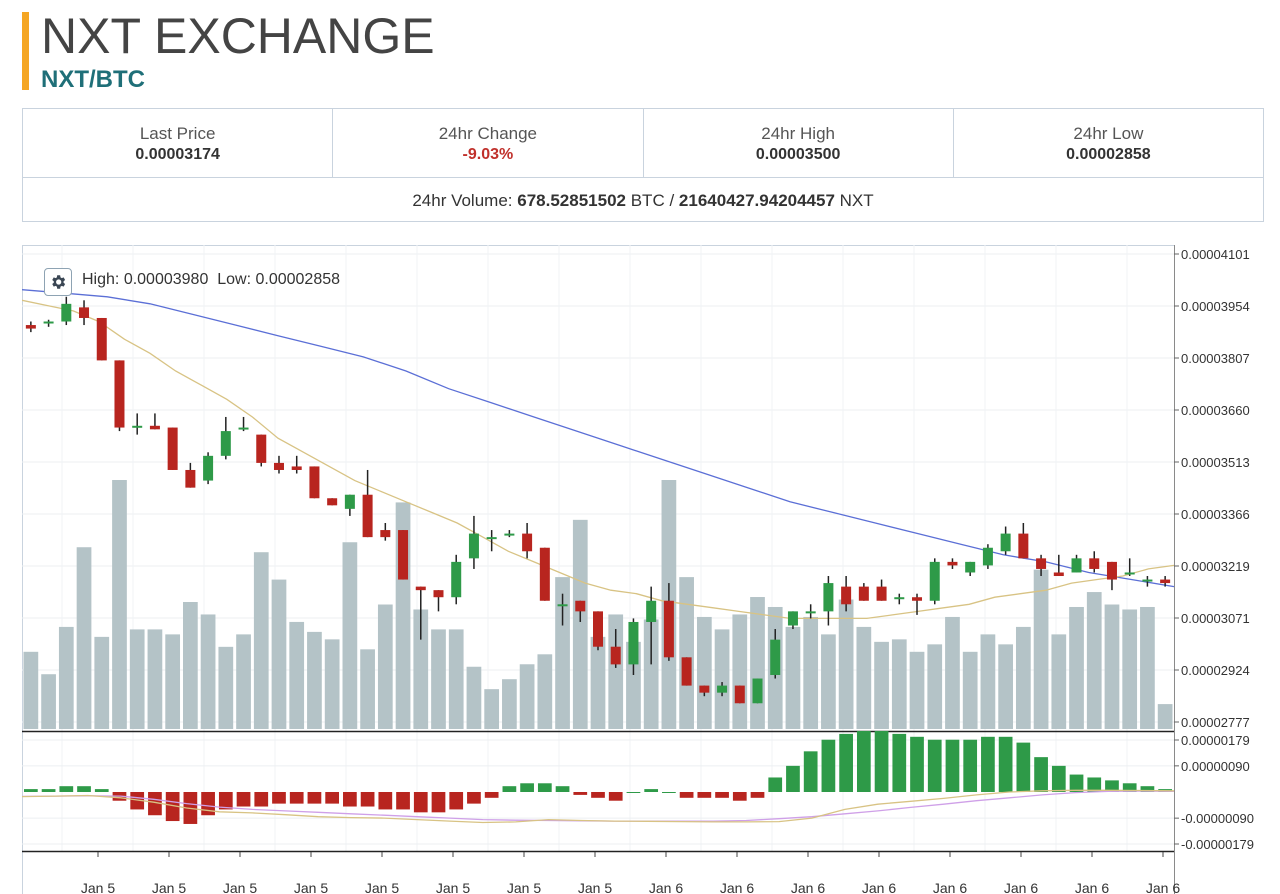 The height and width of the screenshot is (894, 1280). Describe the element at coordinates (756, 200) in the screenshot. I see `volume-nxt: 21640427.94204457` at that location.